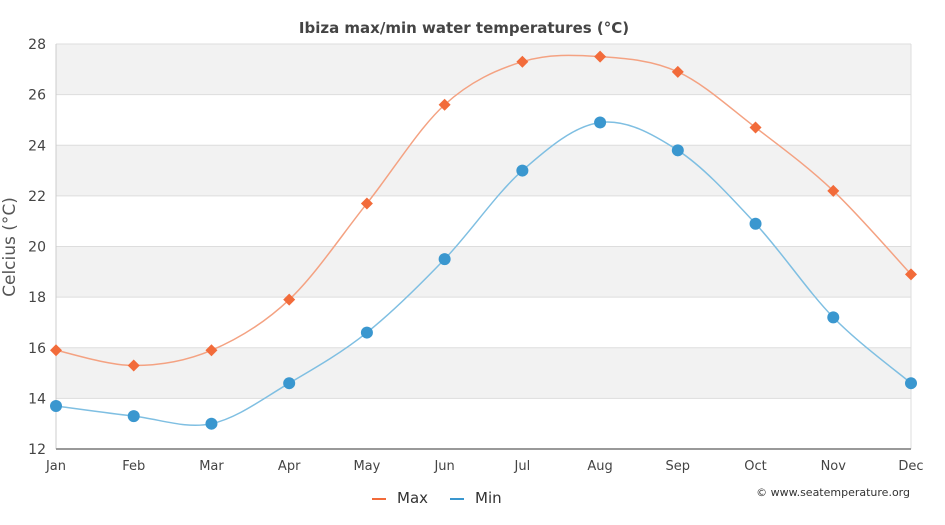 The width and height of the screenshot is (945, 525). I want to click on x-tick-label: Mar, so click(211, 466).